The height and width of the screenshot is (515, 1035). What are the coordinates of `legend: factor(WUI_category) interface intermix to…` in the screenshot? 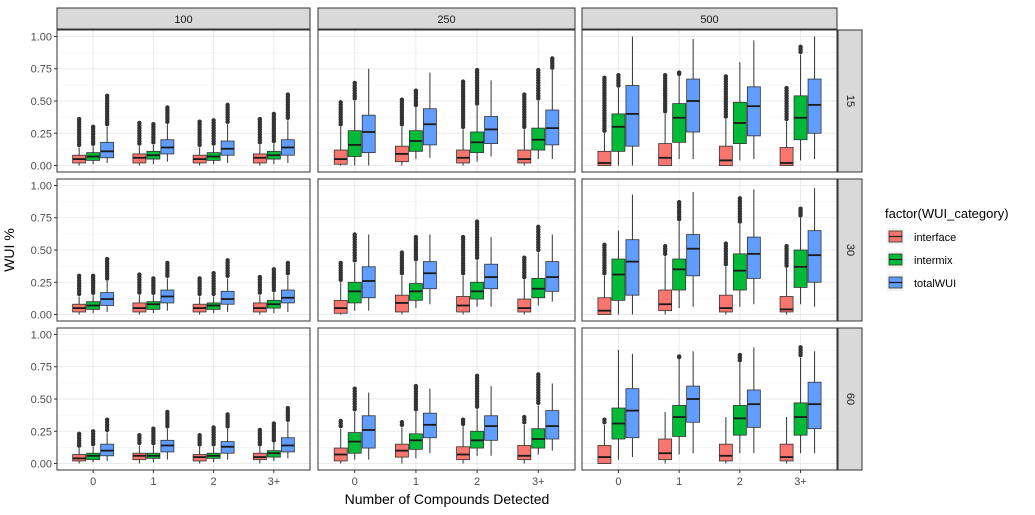 It's located at (947, 248).